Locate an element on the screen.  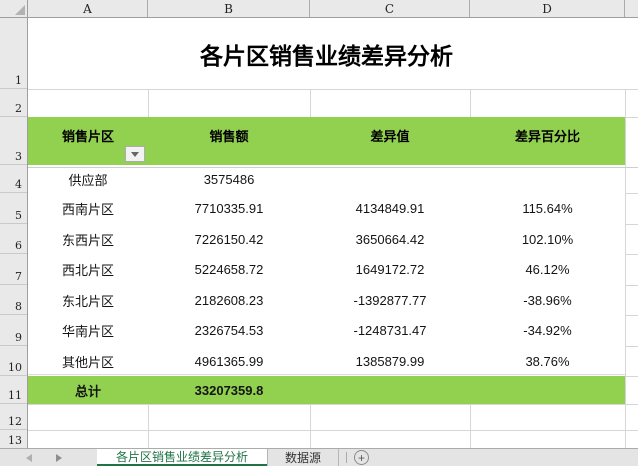
cell-region: 华南片区 is located at coordinates (87, 331).